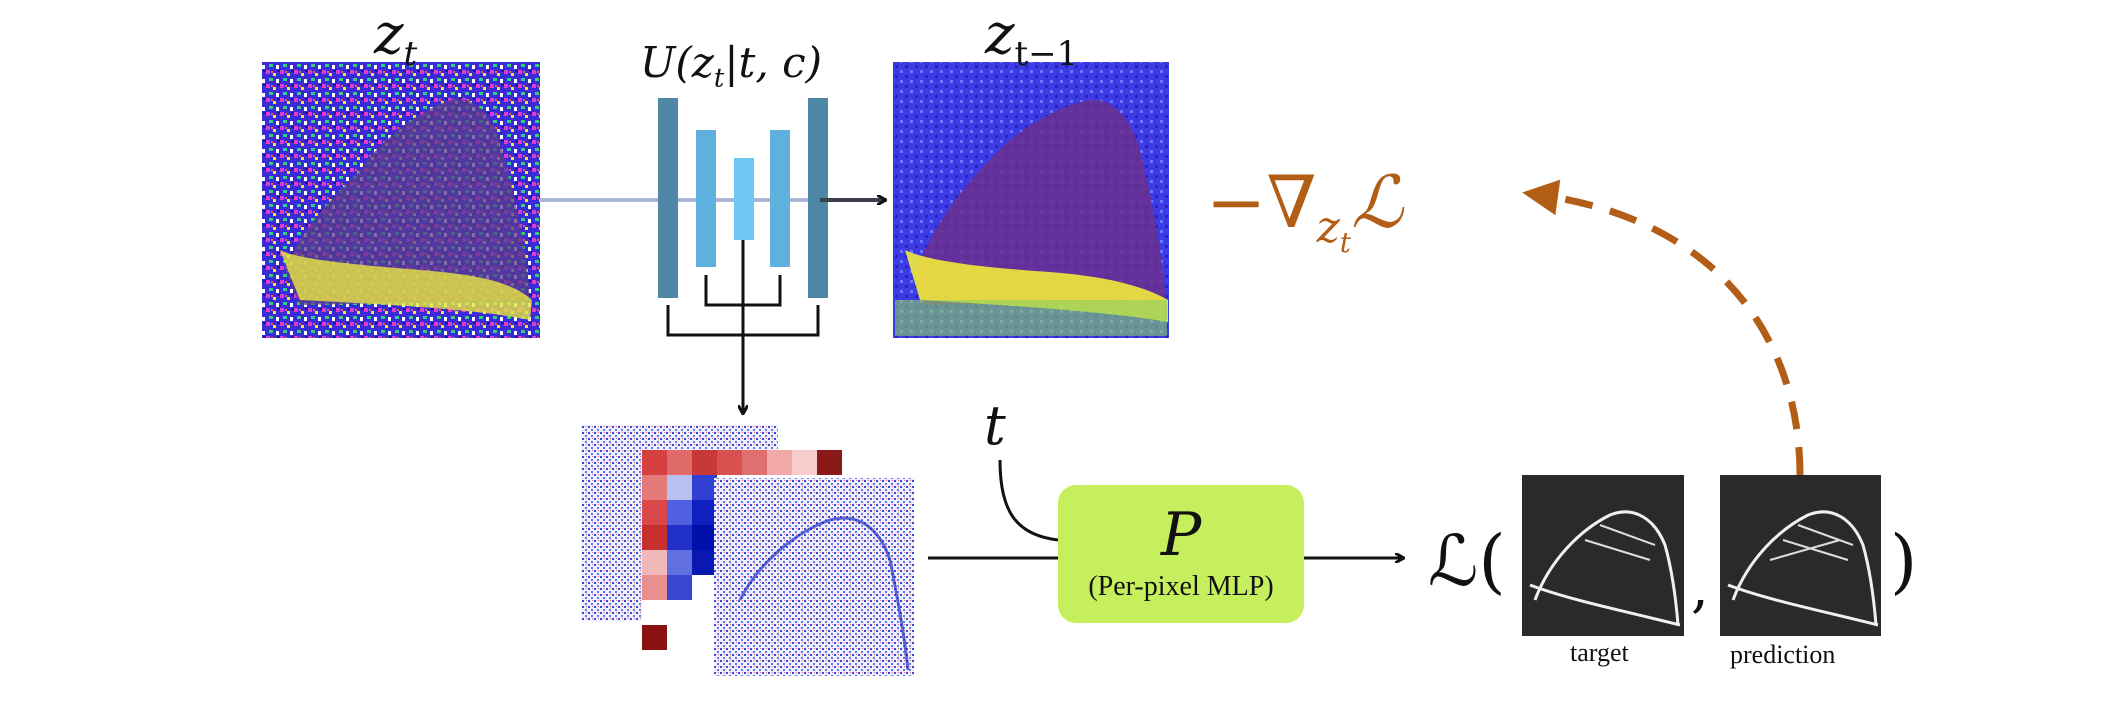  What do you see at coordinates (1663, 327) in the screenshot?
I see `gradient-arrow` at bounding box center [1663, 327].